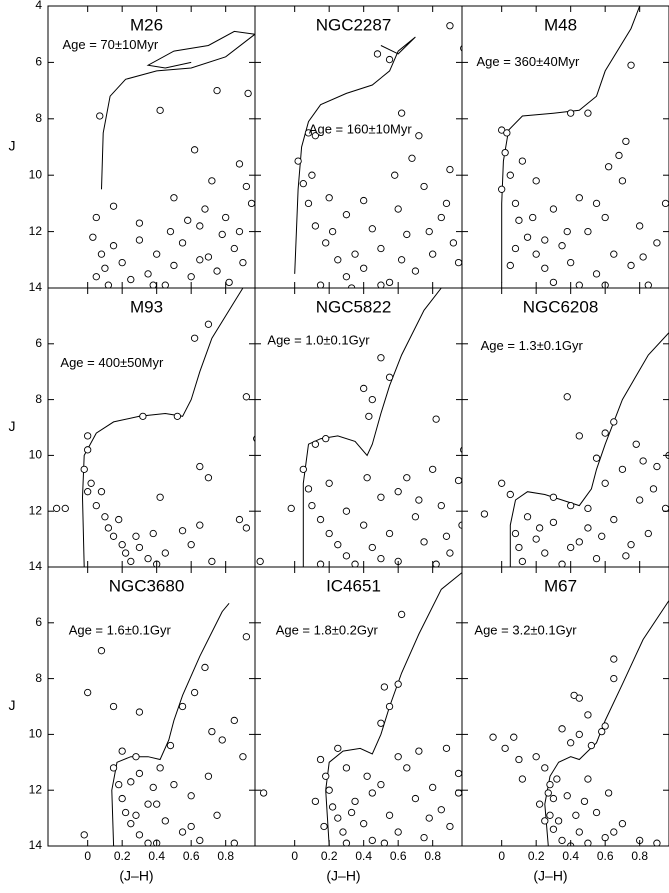 Image resolution: width=669 pixels, height=893 pixels. I want to click on age-annotation: Age = 1.3±0.1Gyr, so click(532, 345).